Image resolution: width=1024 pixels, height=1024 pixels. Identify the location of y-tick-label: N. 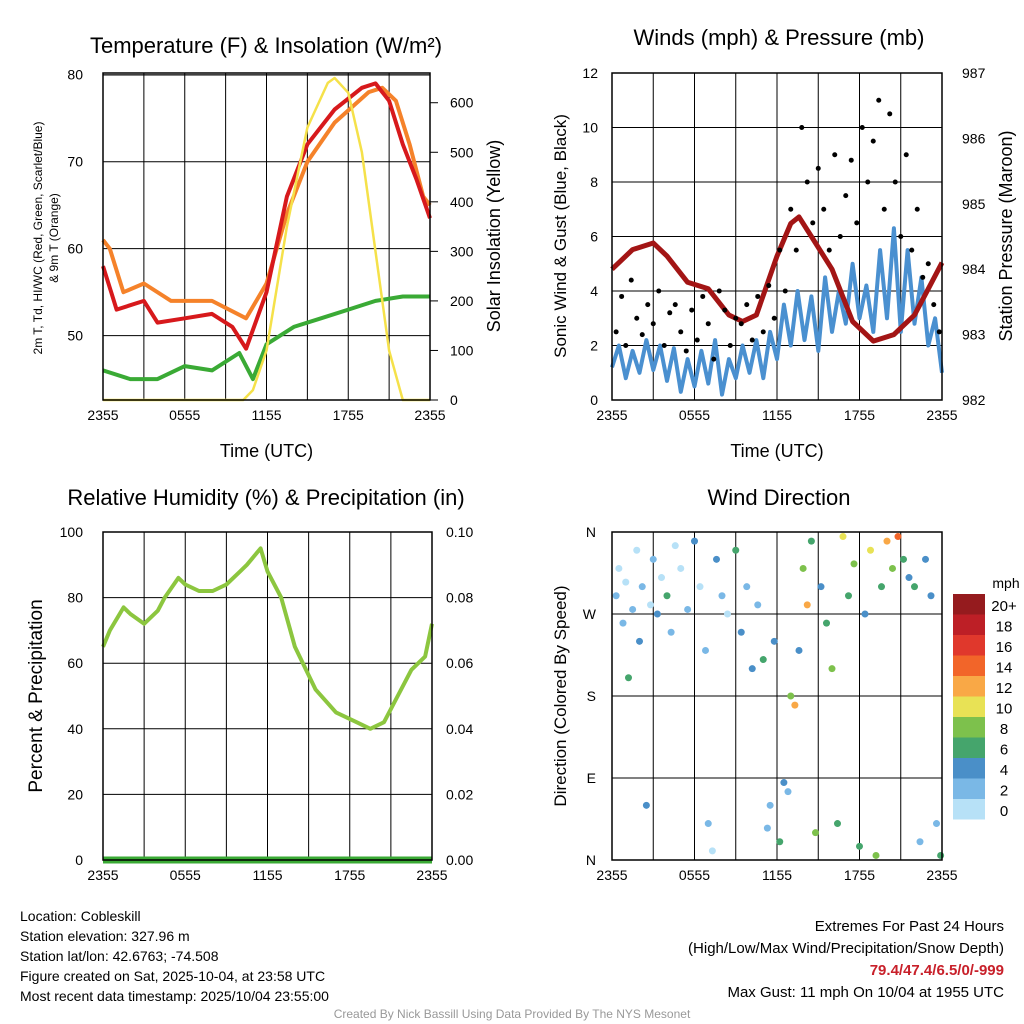
(591, 532).